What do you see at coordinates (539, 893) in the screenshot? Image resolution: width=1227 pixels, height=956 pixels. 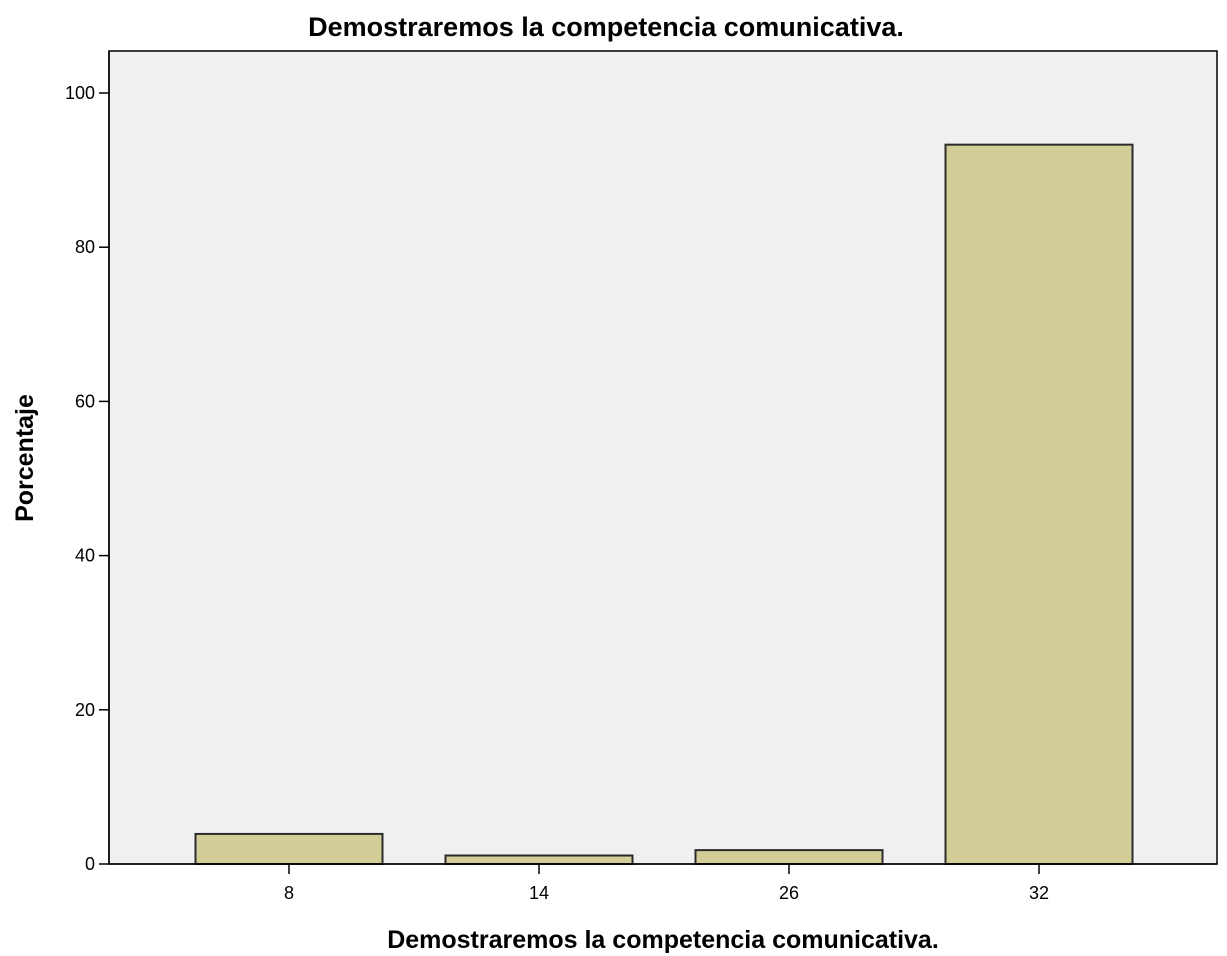 I see `x-tick-label: 14` at bounding box center [539, 893].